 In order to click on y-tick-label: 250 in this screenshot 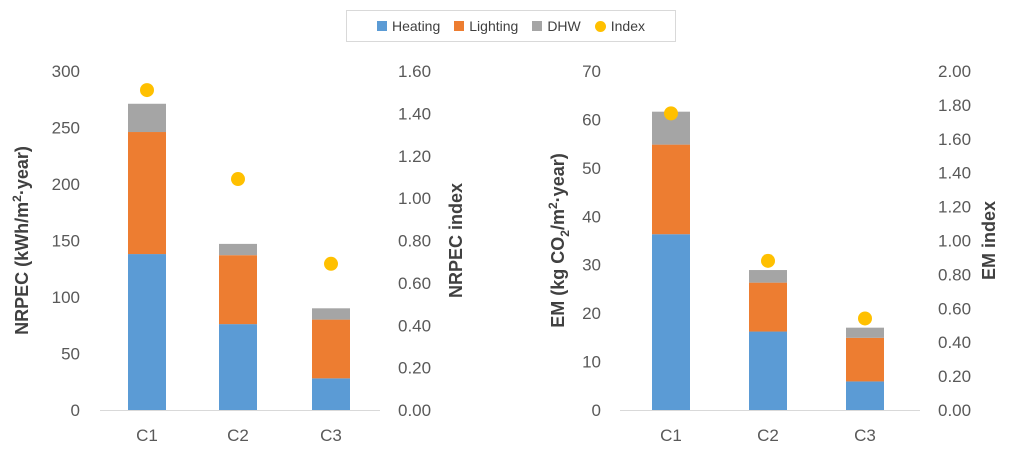, I will do `click(66, 128)`.